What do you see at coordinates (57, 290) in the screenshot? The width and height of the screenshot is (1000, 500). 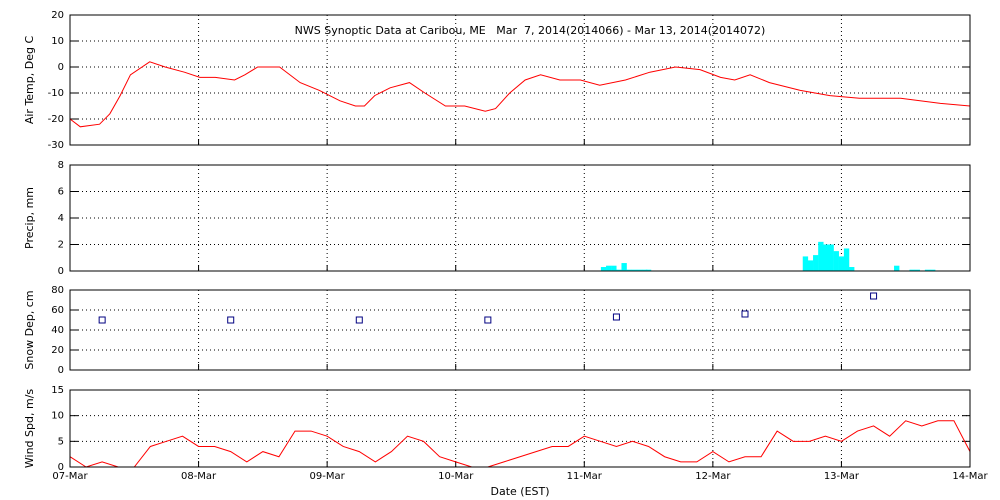 I see `y-tick-label: 80` at bounding box center [57, 290].